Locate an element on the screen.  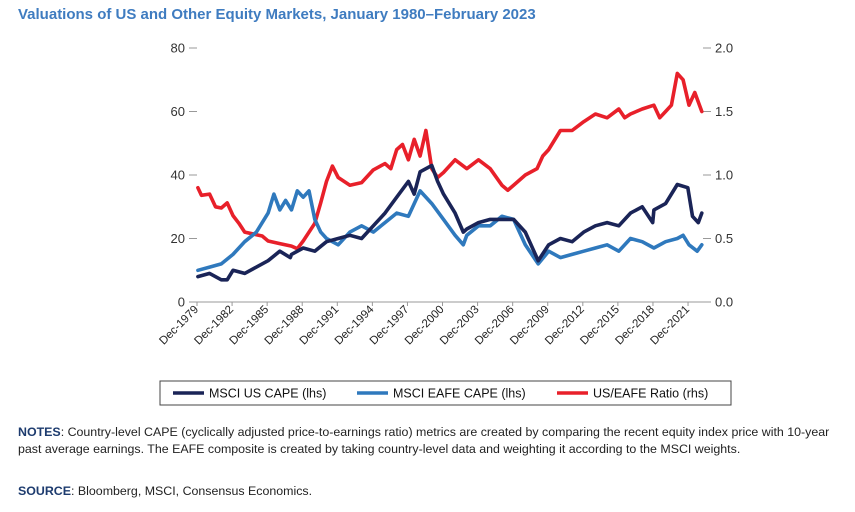
source-text: : Bloomberg, MSCI, Consensus Economics. is located at coordinates (192, 491).